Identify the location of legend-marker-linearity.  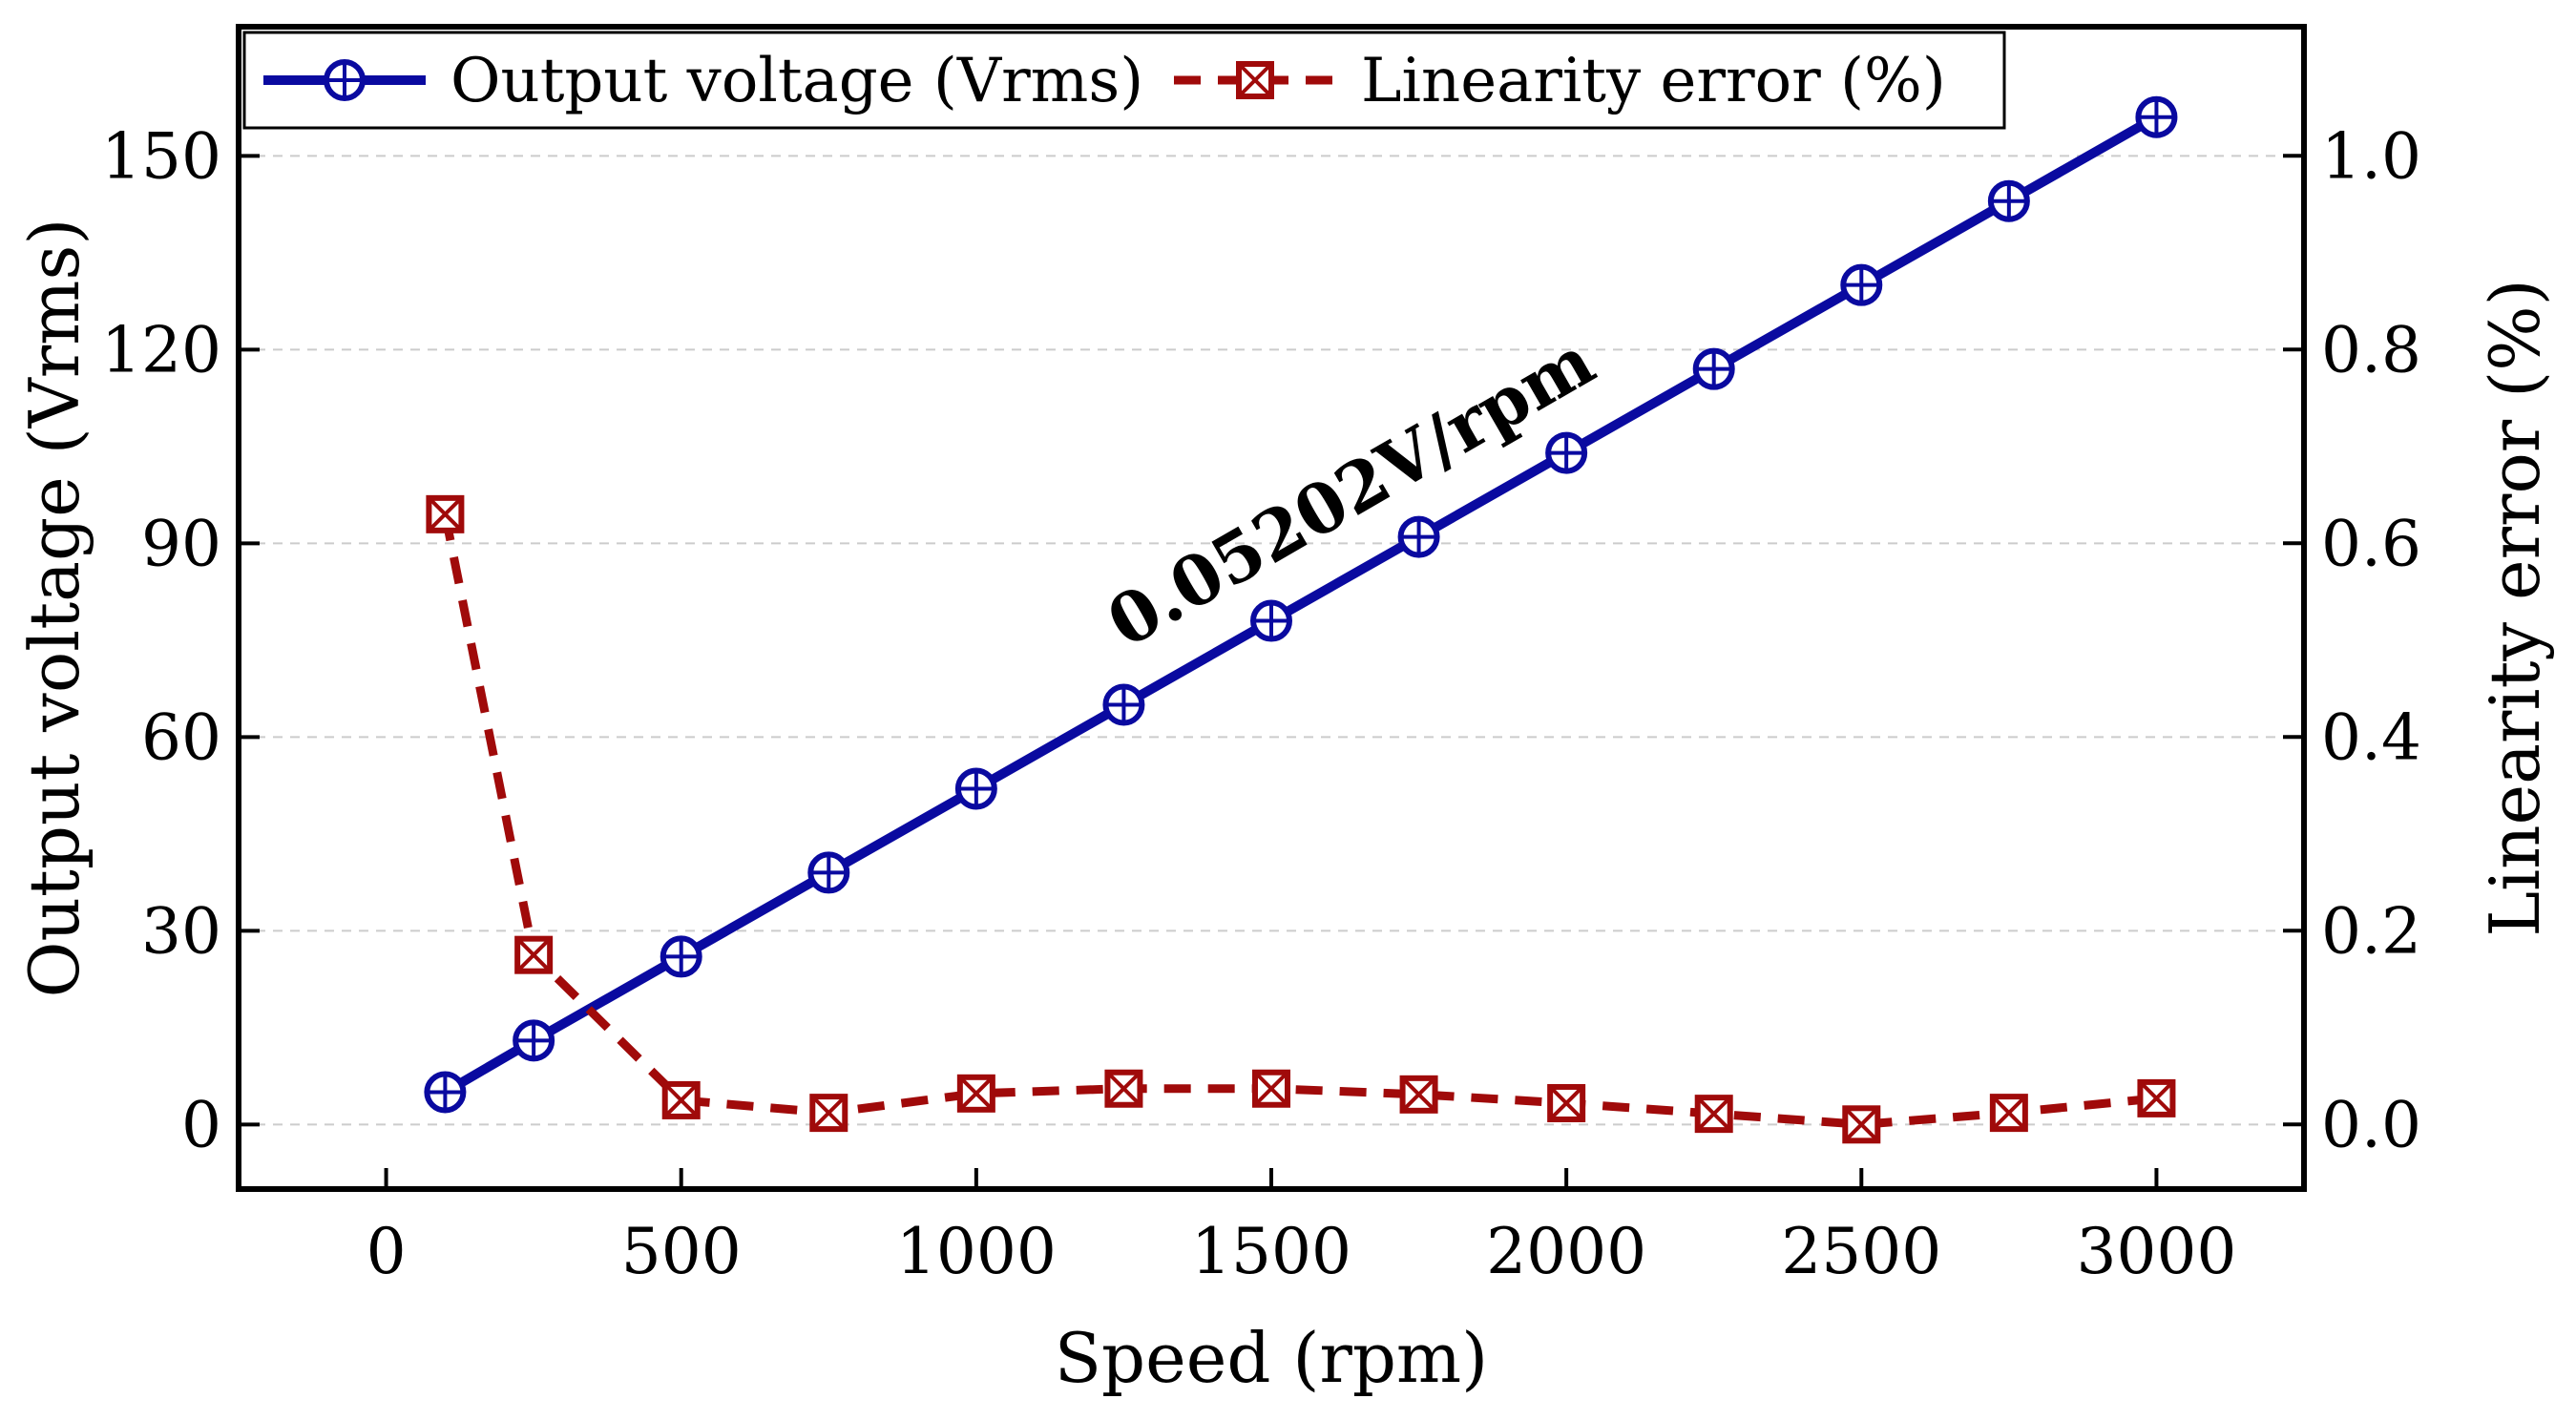
(1255, 80).